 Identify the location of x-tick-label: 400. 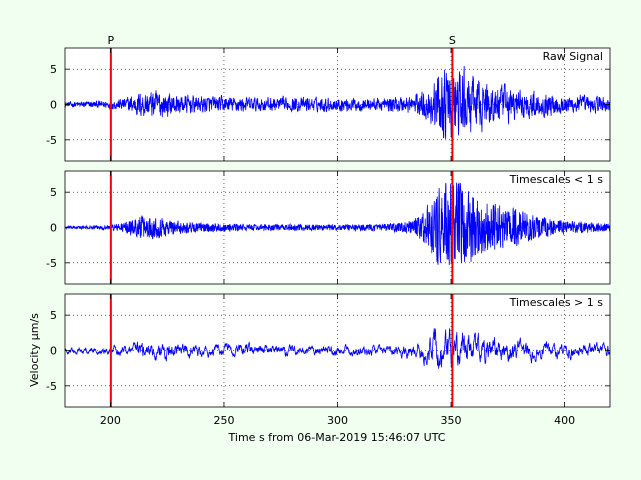
(564, 420).